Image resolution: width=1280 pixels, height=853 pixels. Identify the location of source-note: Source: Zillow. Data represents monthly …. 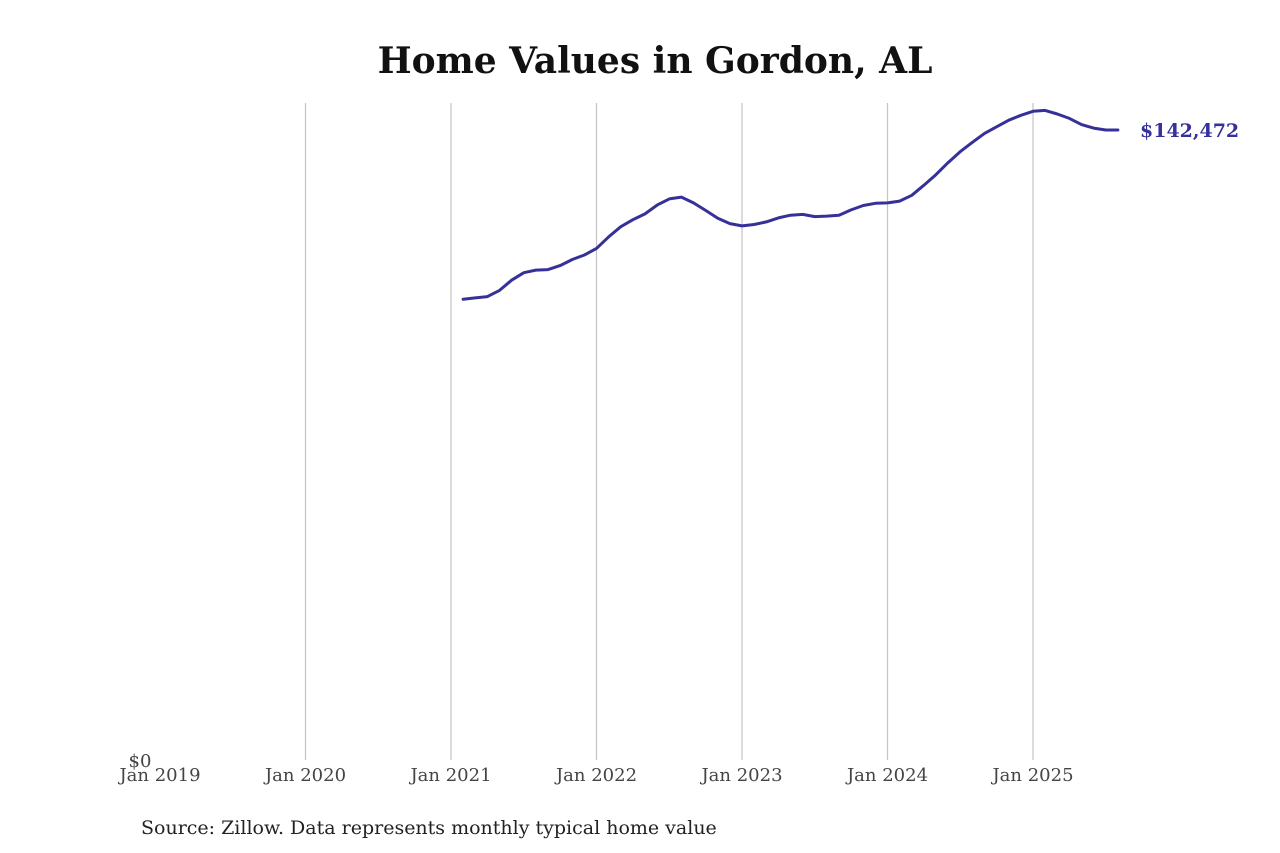
(429, 828).